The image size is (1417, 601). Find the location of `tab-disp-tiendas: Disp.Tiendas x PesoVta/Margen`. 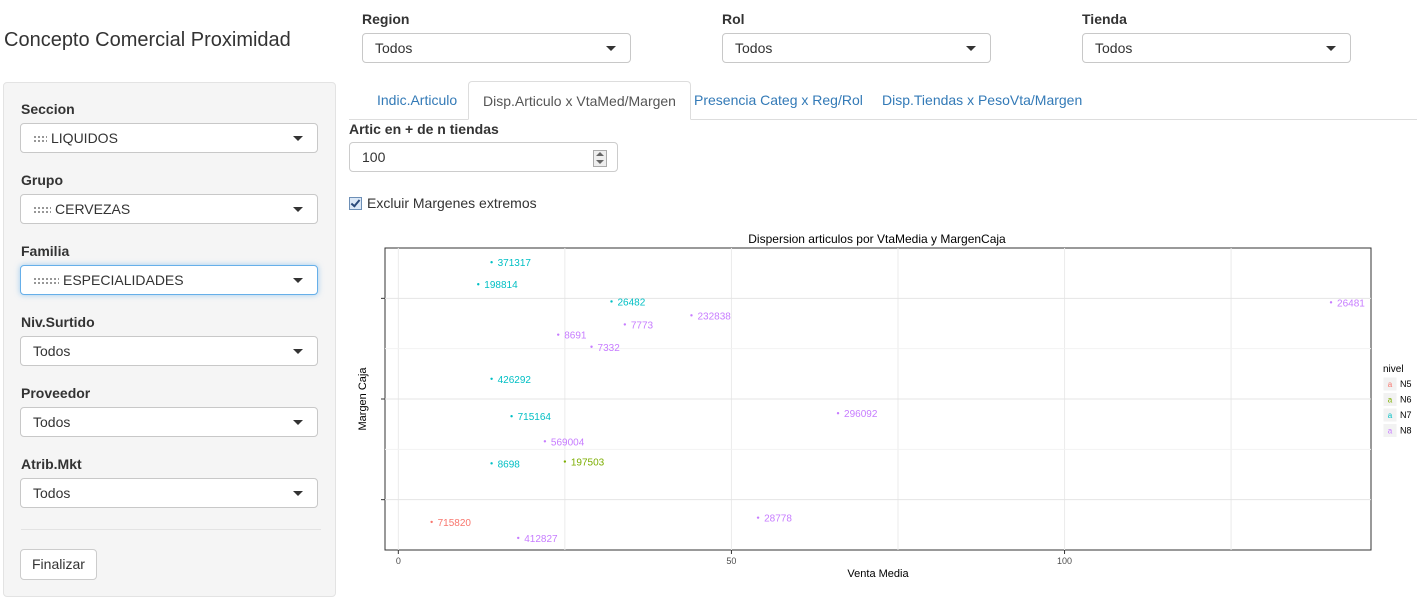

tab-disp-tiendas: Disp.Tiendas x PesoVta/Margen is located at coordinates (982, 100).